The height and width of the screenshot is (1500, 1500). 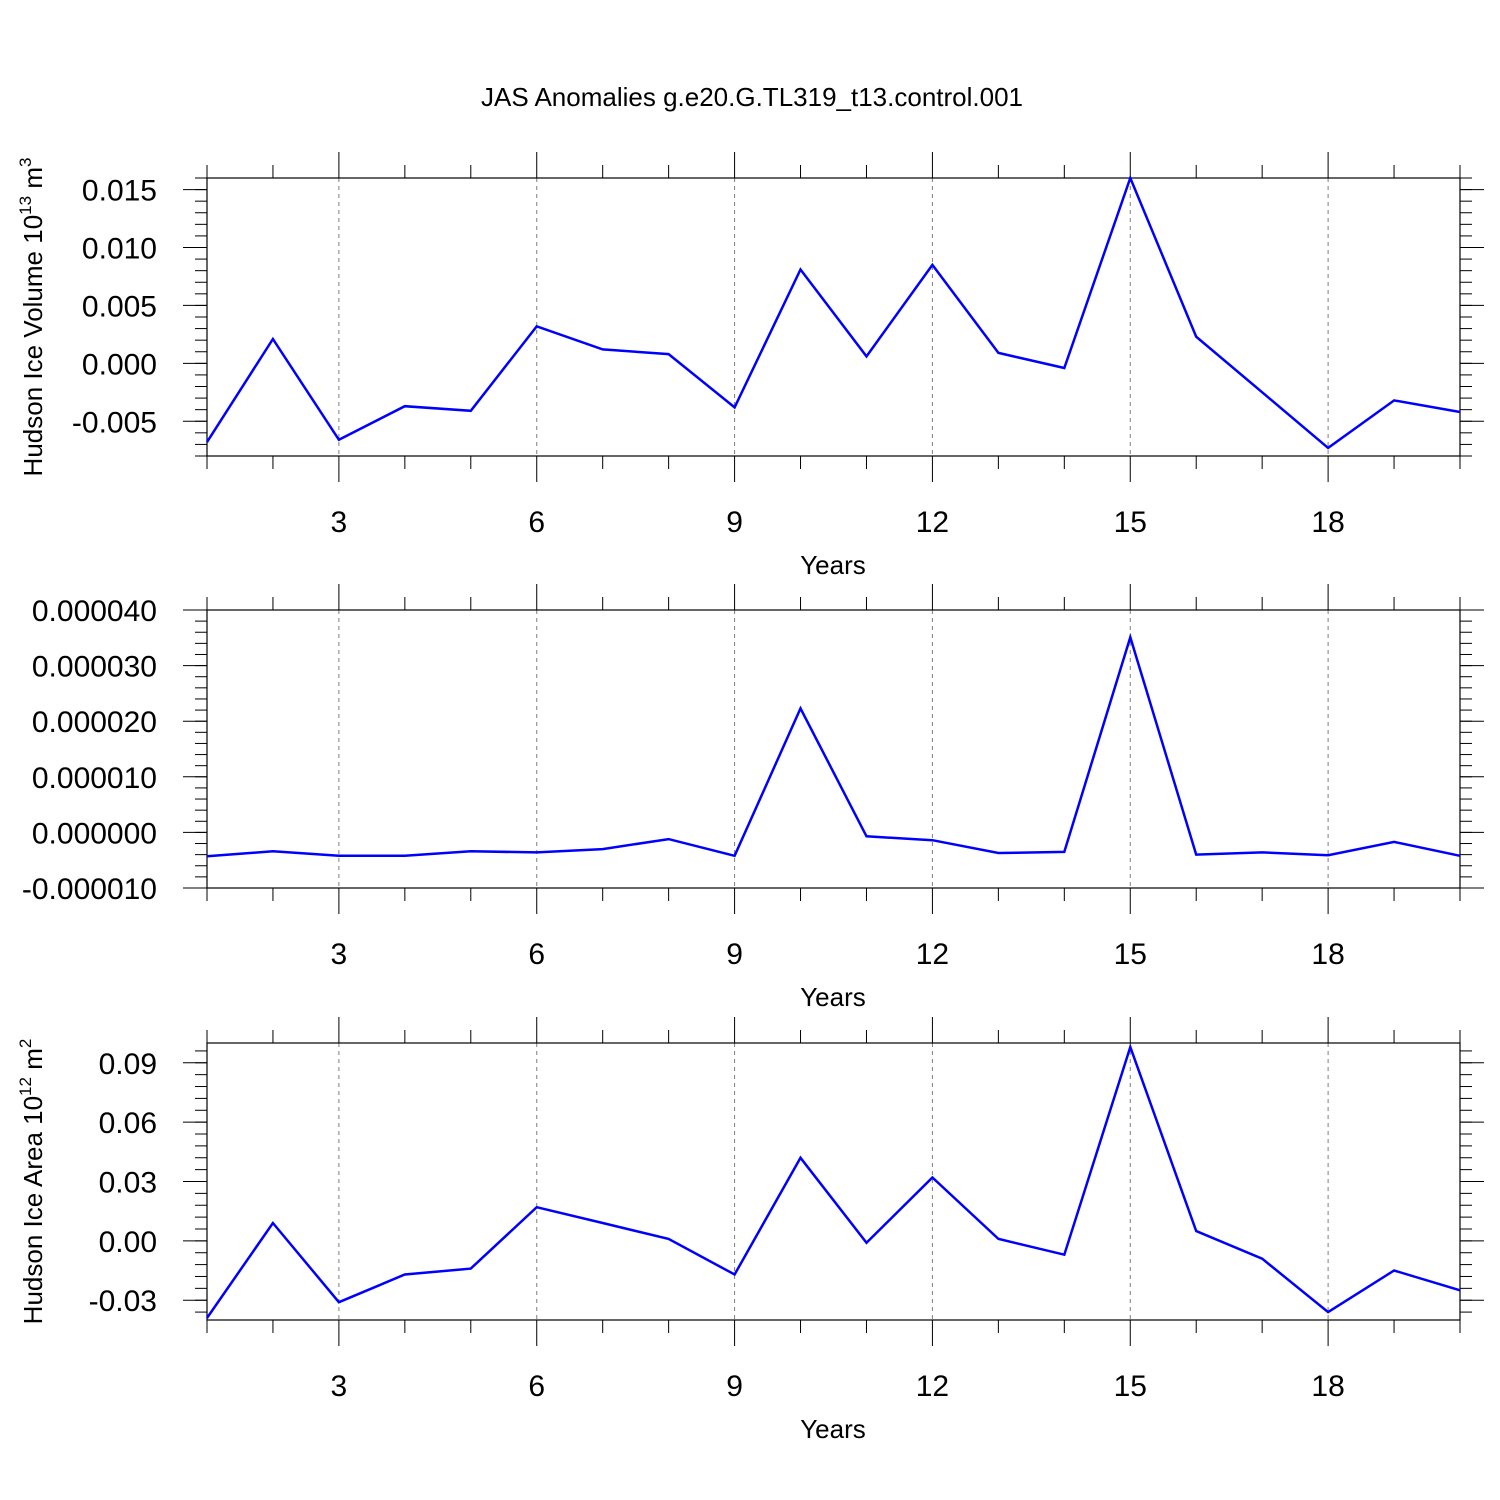 I want to click on y-axis-title-unit-exponent: 2, so click(x=25, y=1043).